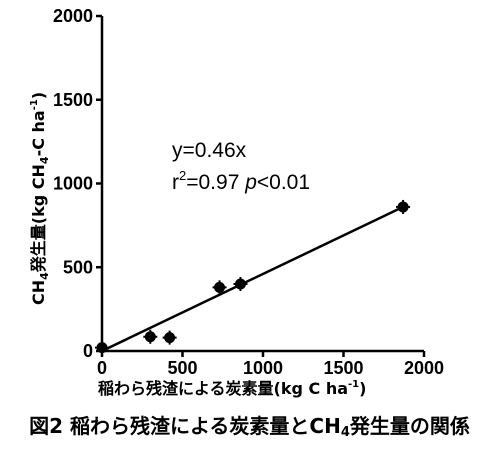  What do you see at coordinates (46, 426) in the screenshot?
I see `figure-number: 図2` at bounding box center [46, 426].